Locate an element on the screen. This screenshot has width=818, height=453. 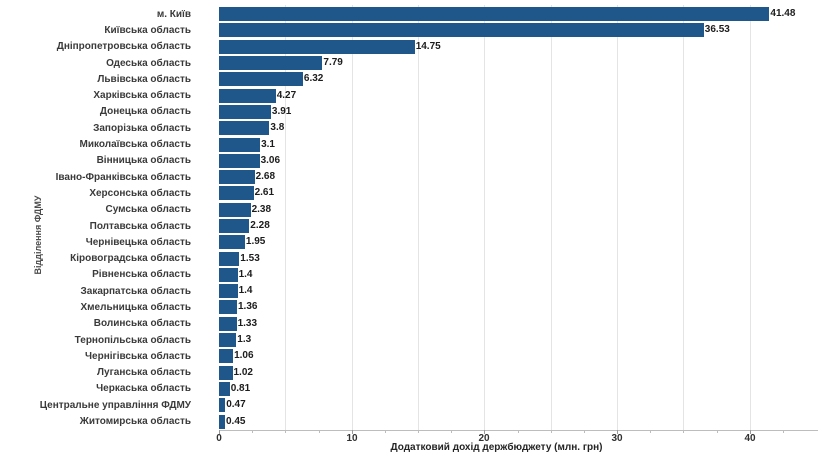
category-label: Львівська область is located at coordinates (144, 79).